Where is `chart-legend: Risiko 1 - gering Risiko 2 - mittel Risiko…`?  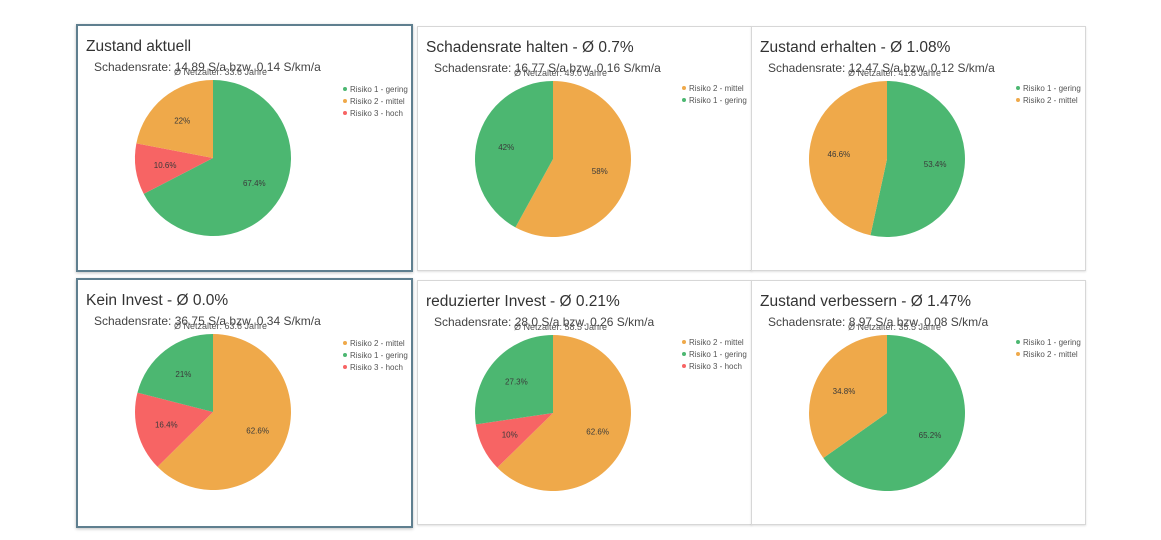 chart-legend: Risiko 1 - gering Risiko 2 - mittel Risiko… is located at coordinates (375, 102).